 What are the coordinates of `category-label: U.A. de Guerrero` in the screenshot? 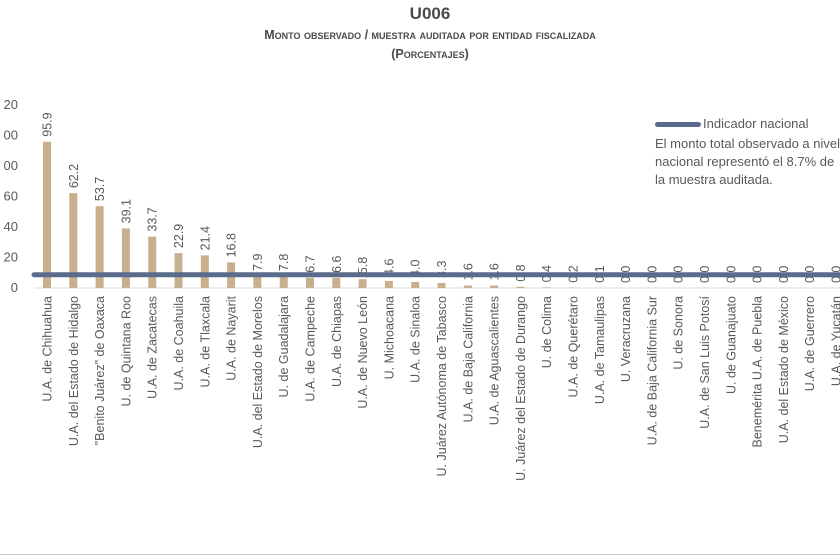 It's located at (810, 343).